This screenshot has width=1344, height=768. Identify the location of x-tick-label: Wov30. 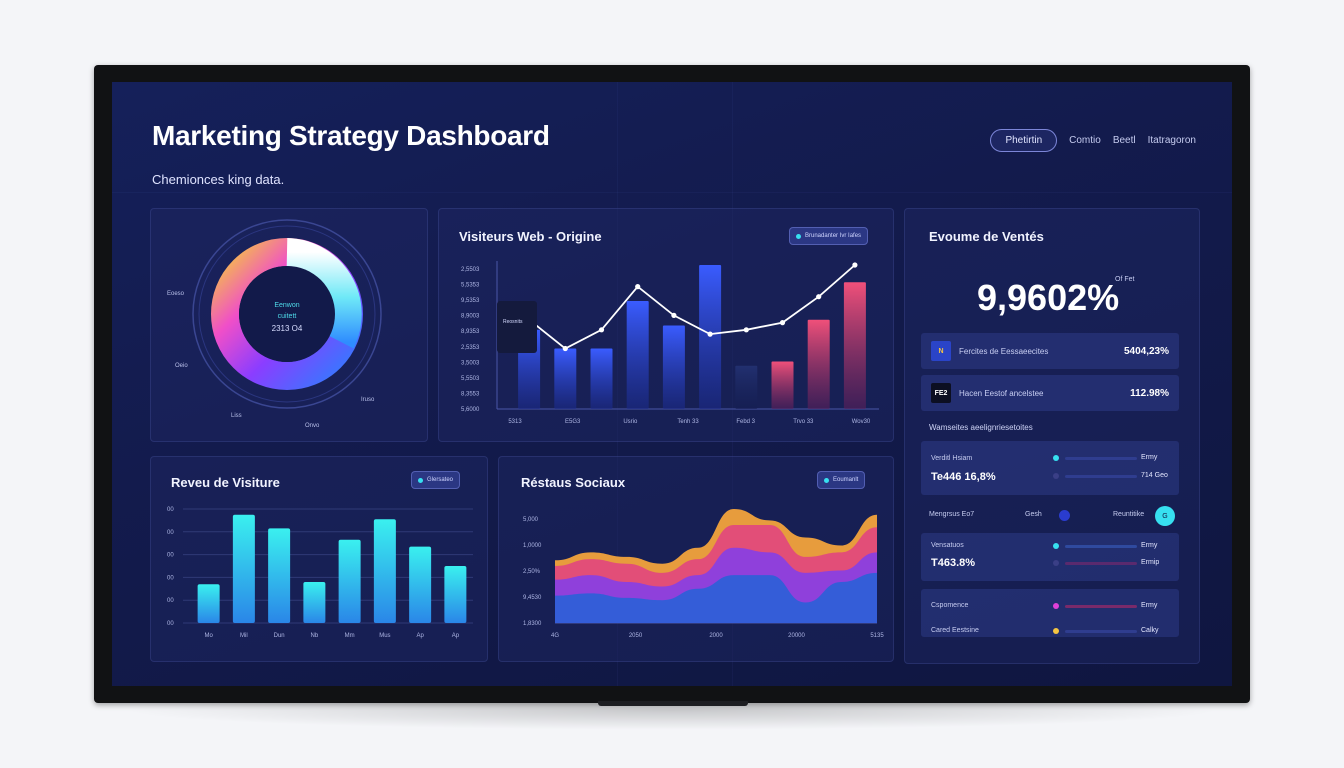
(861, 422).